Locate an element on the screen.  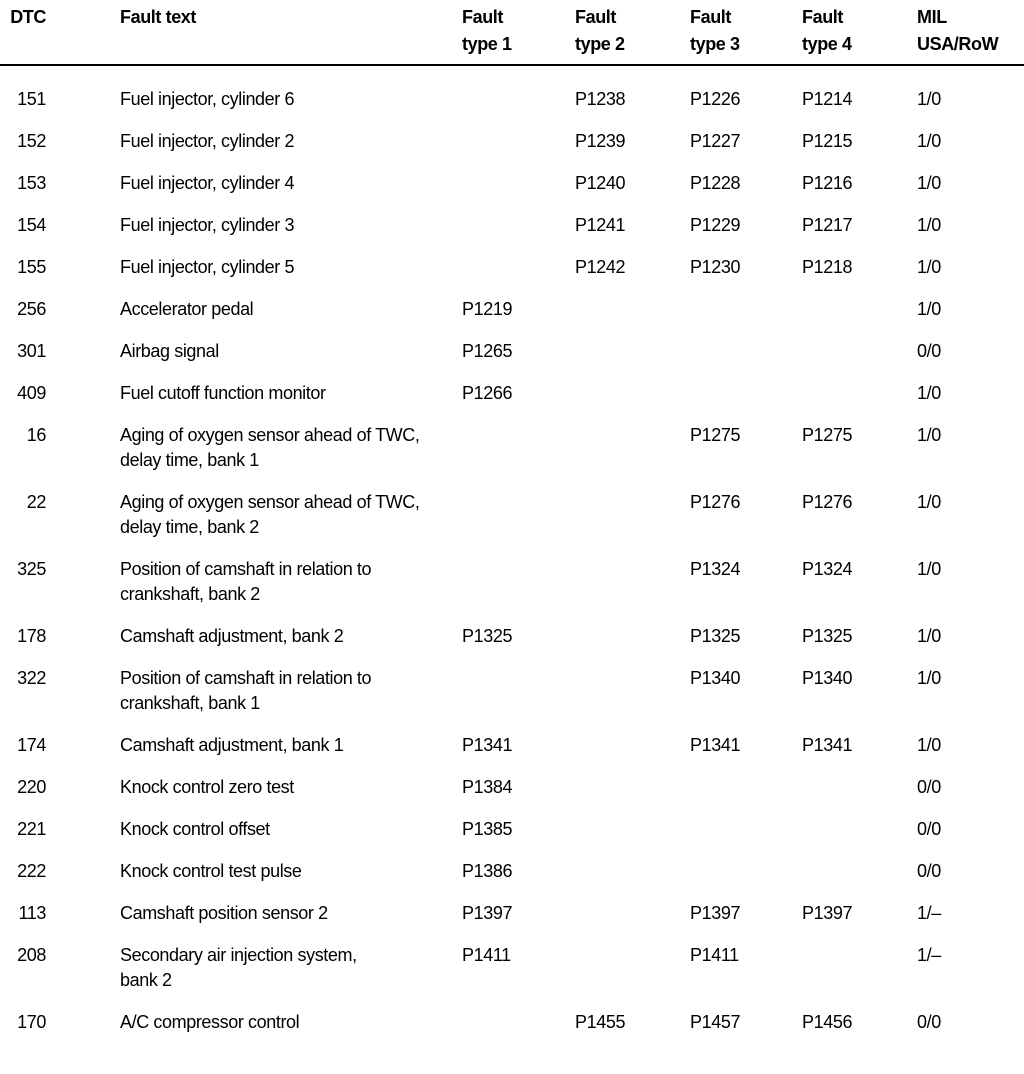
dtc-cell: 256 is located at coordinates (31, 309).